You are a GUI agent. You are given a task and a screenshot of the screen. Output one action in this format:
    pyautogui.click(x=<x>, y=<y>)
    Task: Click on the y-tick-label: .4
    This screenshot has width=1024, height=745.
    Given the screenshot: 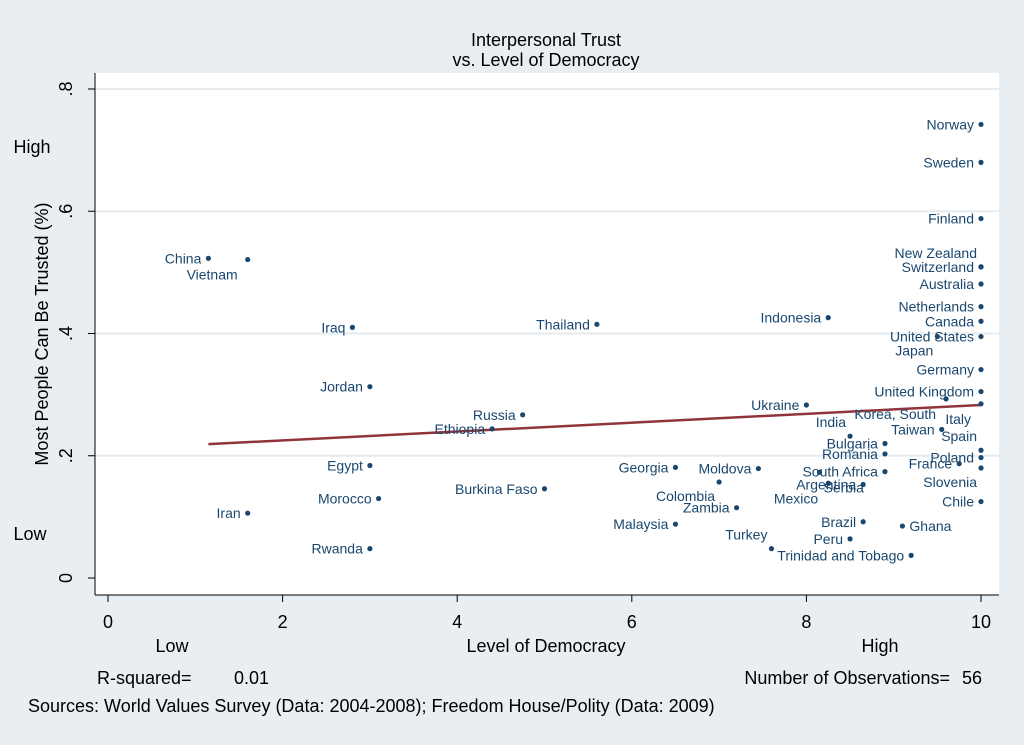 What is the action you would take?
    pyautogui.click(x=66, y=333)
    